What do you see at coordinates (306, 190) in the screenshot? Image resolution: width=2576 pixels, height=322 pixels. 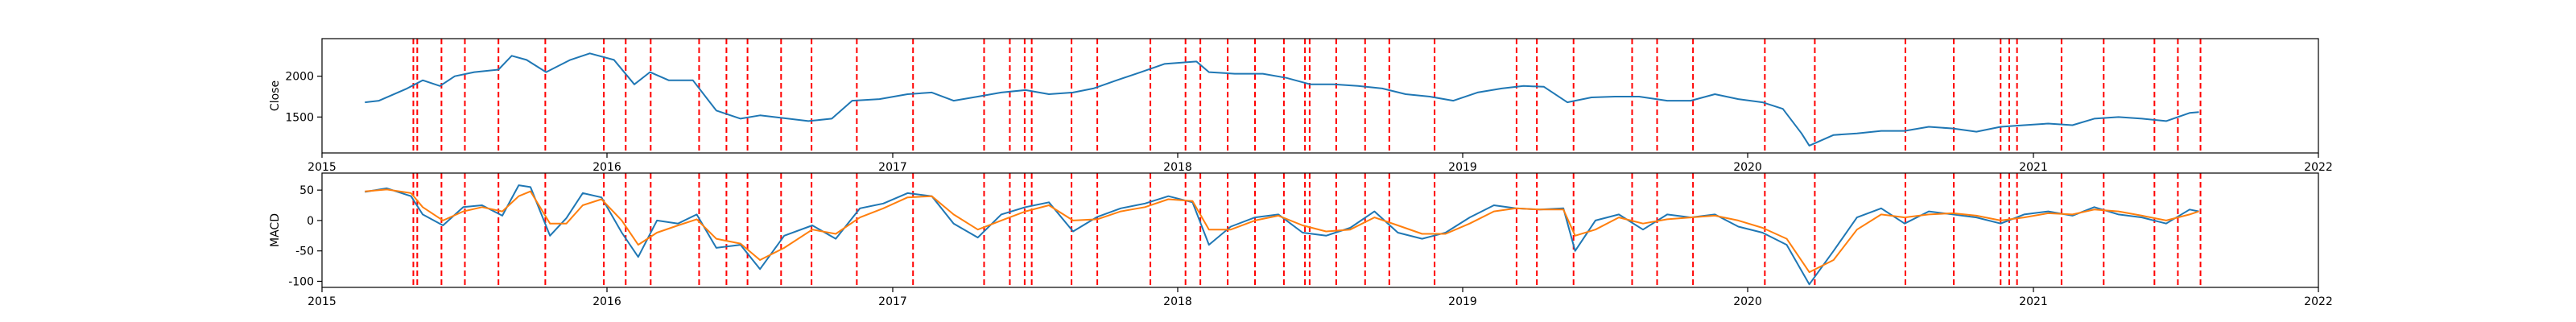 I see `y-tick-label: 50` at bounding box center [306, 190].